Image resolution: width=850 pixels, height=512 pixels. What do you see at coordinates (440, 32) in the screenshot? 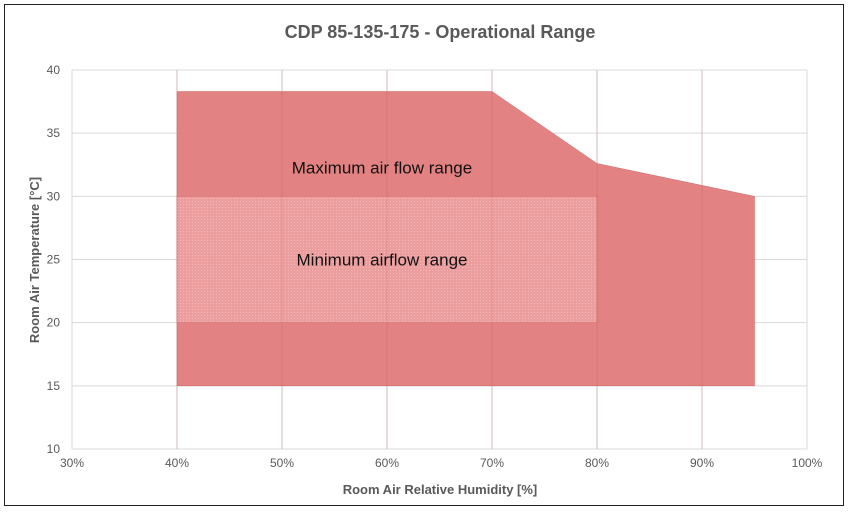
I see `chart-title: CDP 85-135-175 - Operational Range` at bounding box center [440, 32].